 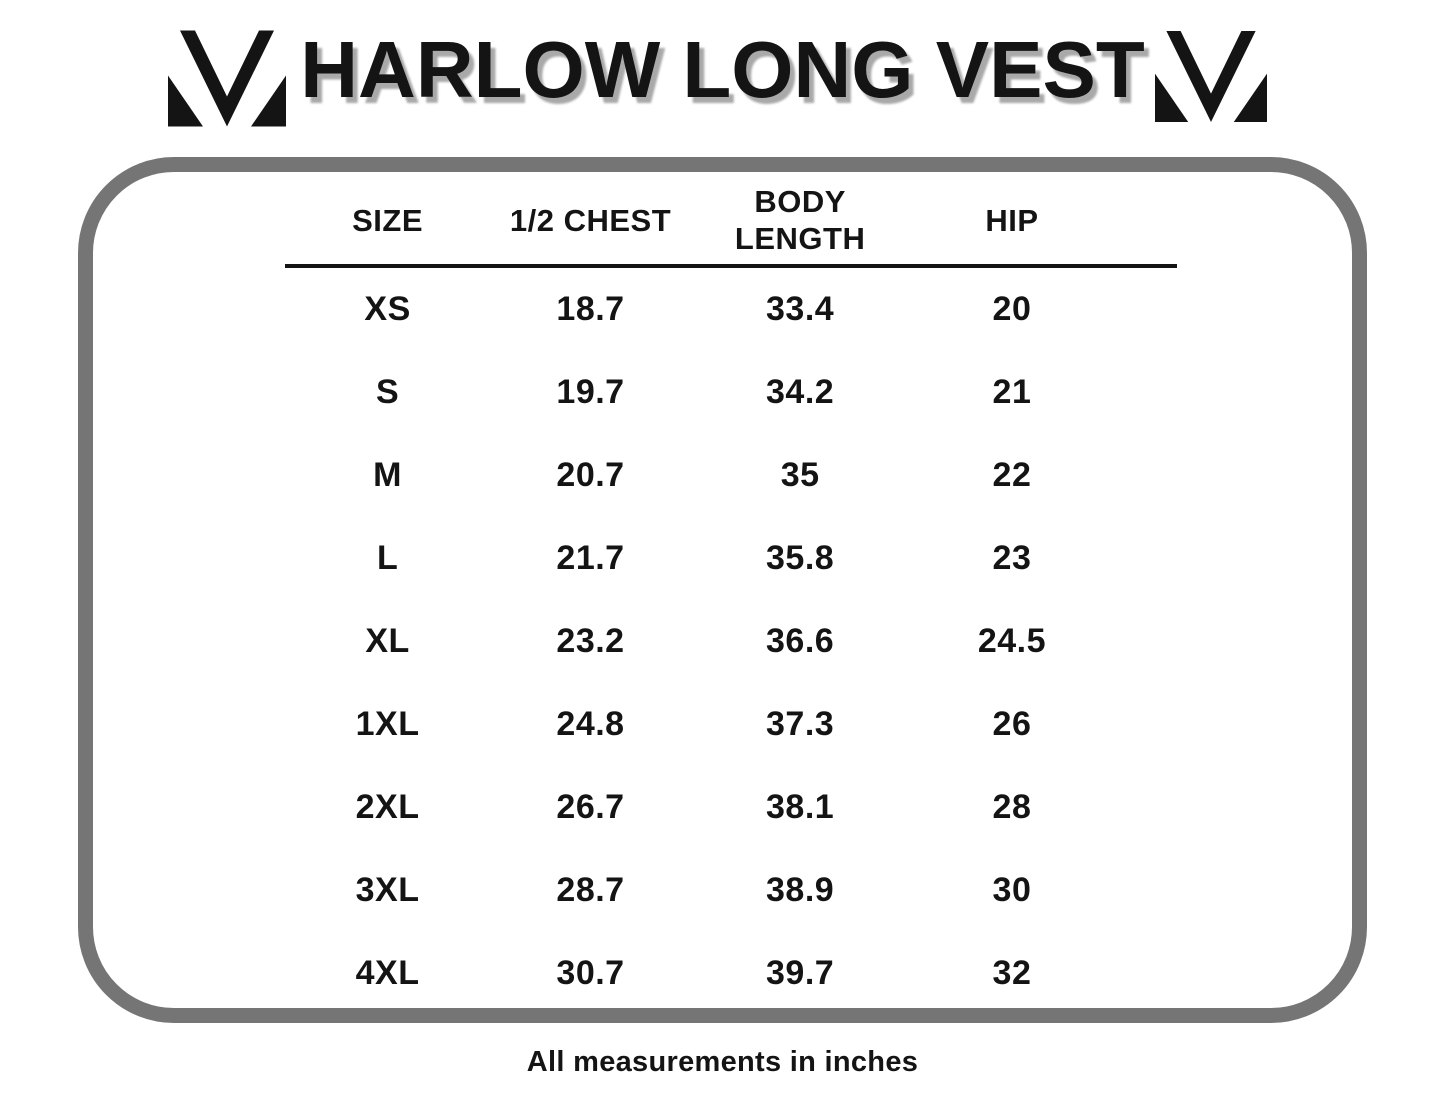 I want to click on table-cell-body-length: 37.3, so click(x=800, y=724).